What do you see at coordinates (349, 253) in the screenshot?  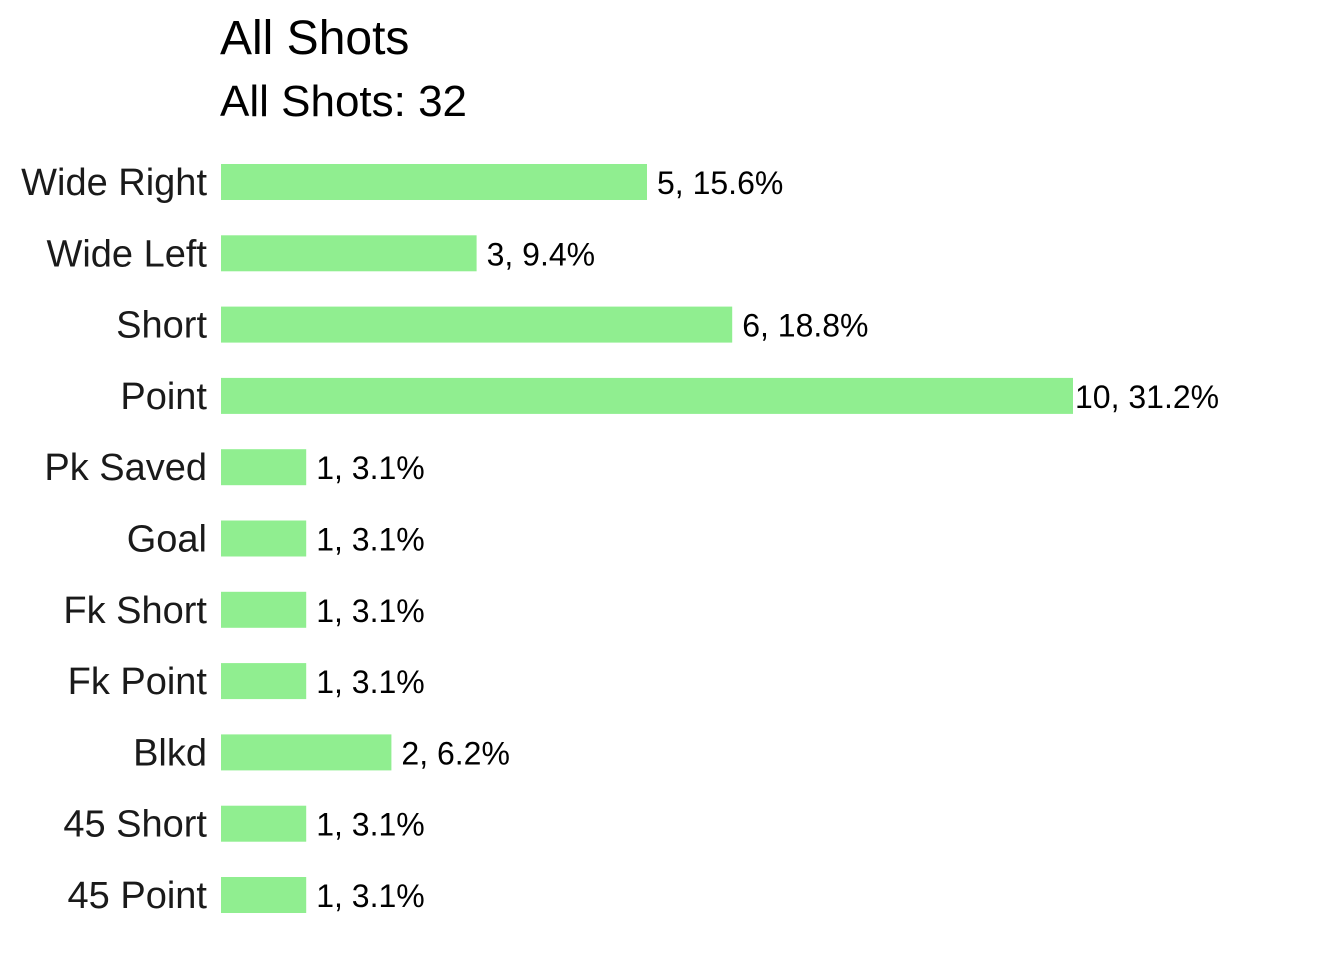 I see `bar-wide-left` at bounding box center [349, 253].